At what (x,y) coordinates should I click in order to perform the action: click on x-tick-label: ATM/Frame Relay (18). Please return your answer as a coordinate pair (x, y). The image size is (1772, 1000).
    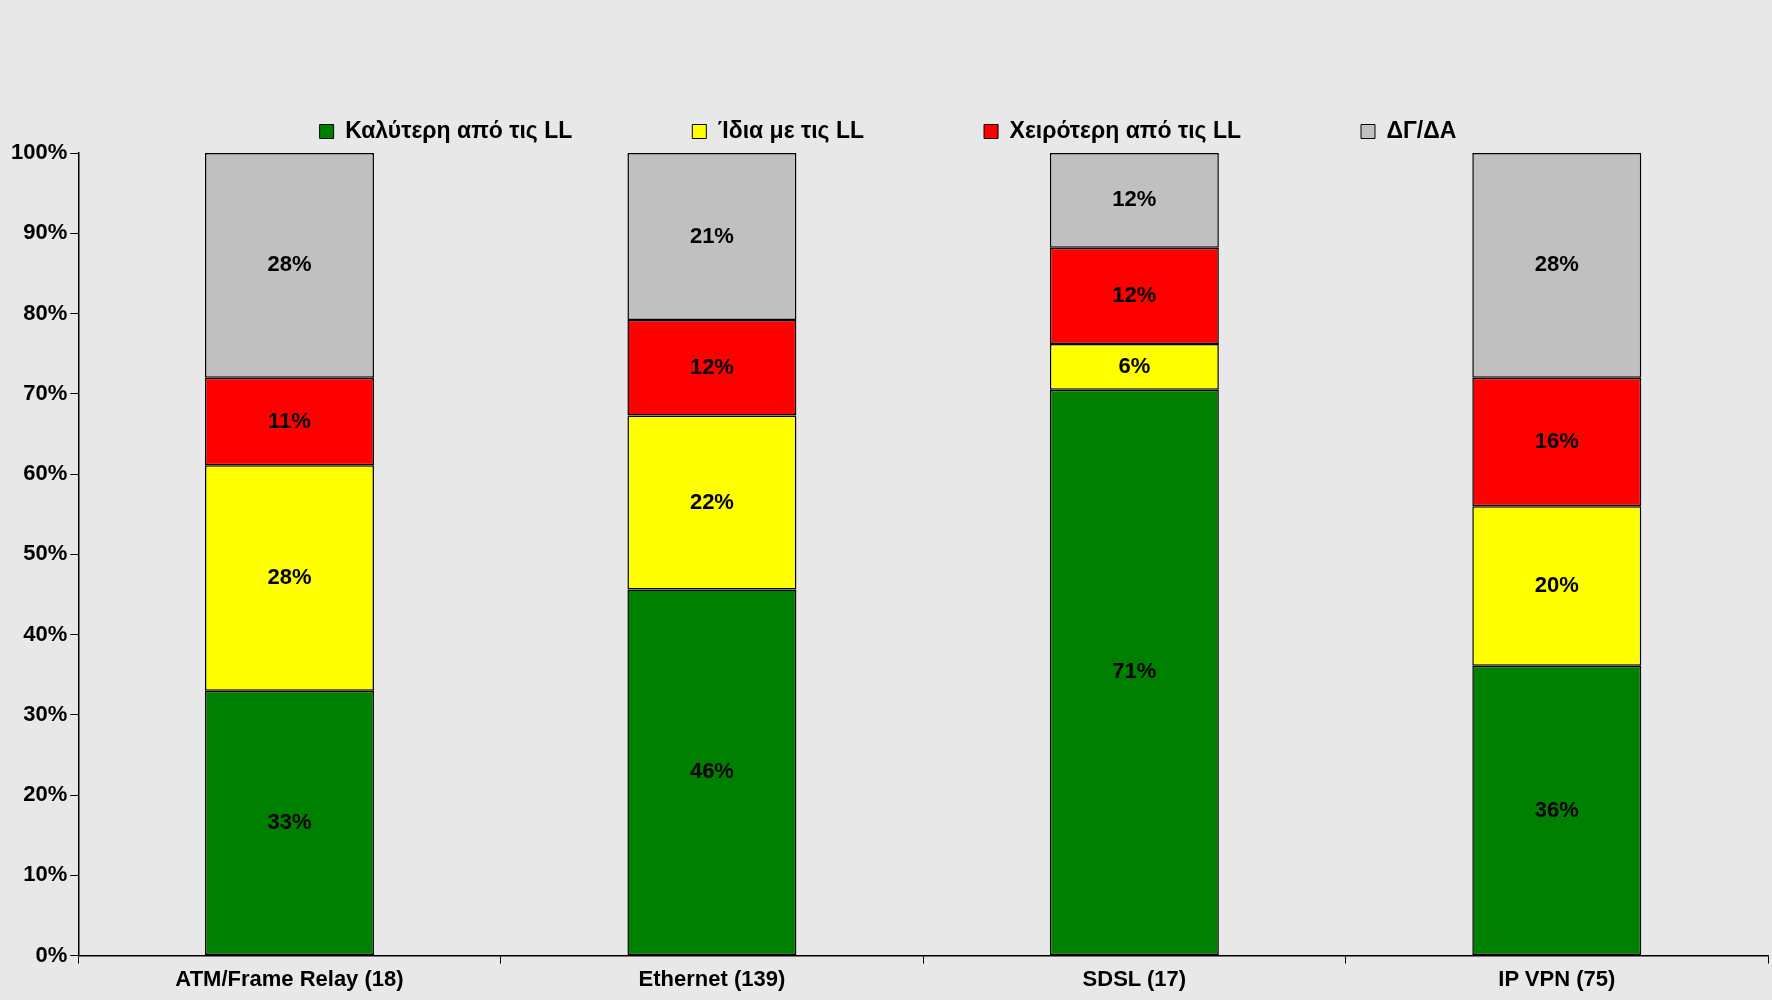
    Looking at the image, I should click on (289, 978).